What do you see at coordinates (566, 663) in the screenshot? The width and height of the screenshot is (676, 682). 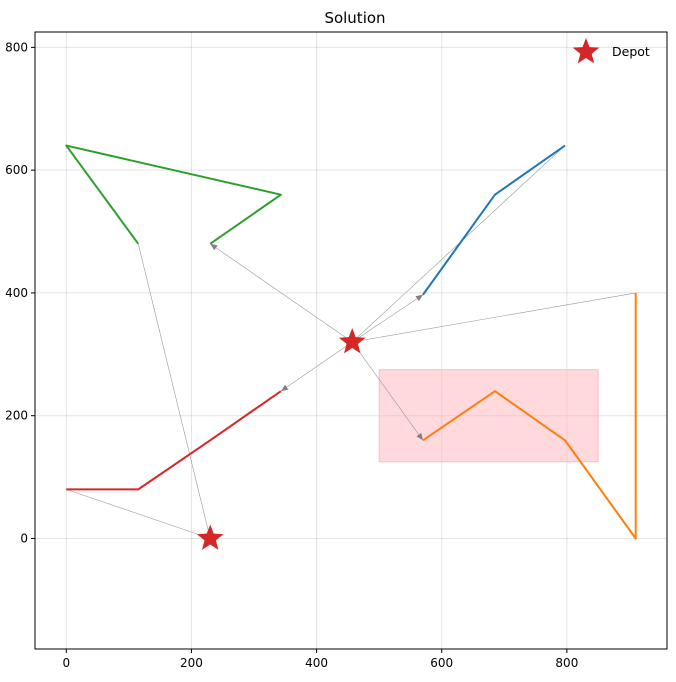 I see `x-tick-label-4: 800` at bounding box center [566, 663].